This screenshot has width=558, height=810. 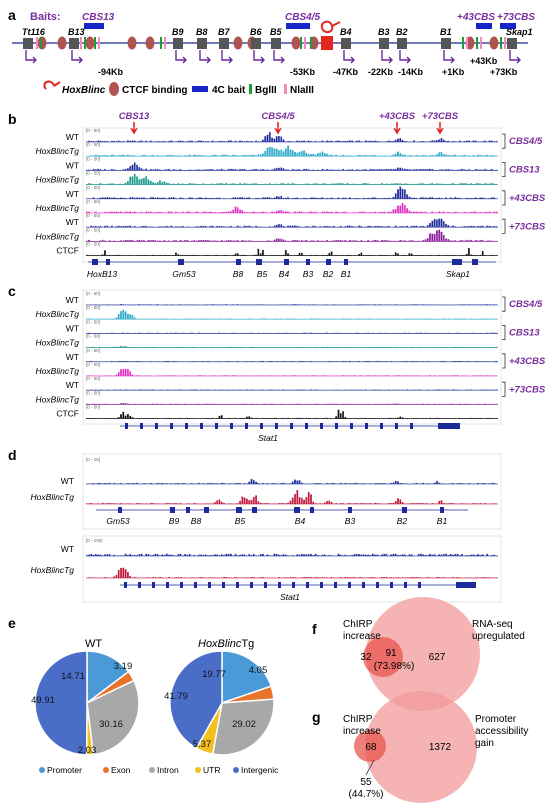 What do you see at coordinates (421, 747) in the screenshot?
I see `venn-g-right-circle` at bounding box center [421, 747].